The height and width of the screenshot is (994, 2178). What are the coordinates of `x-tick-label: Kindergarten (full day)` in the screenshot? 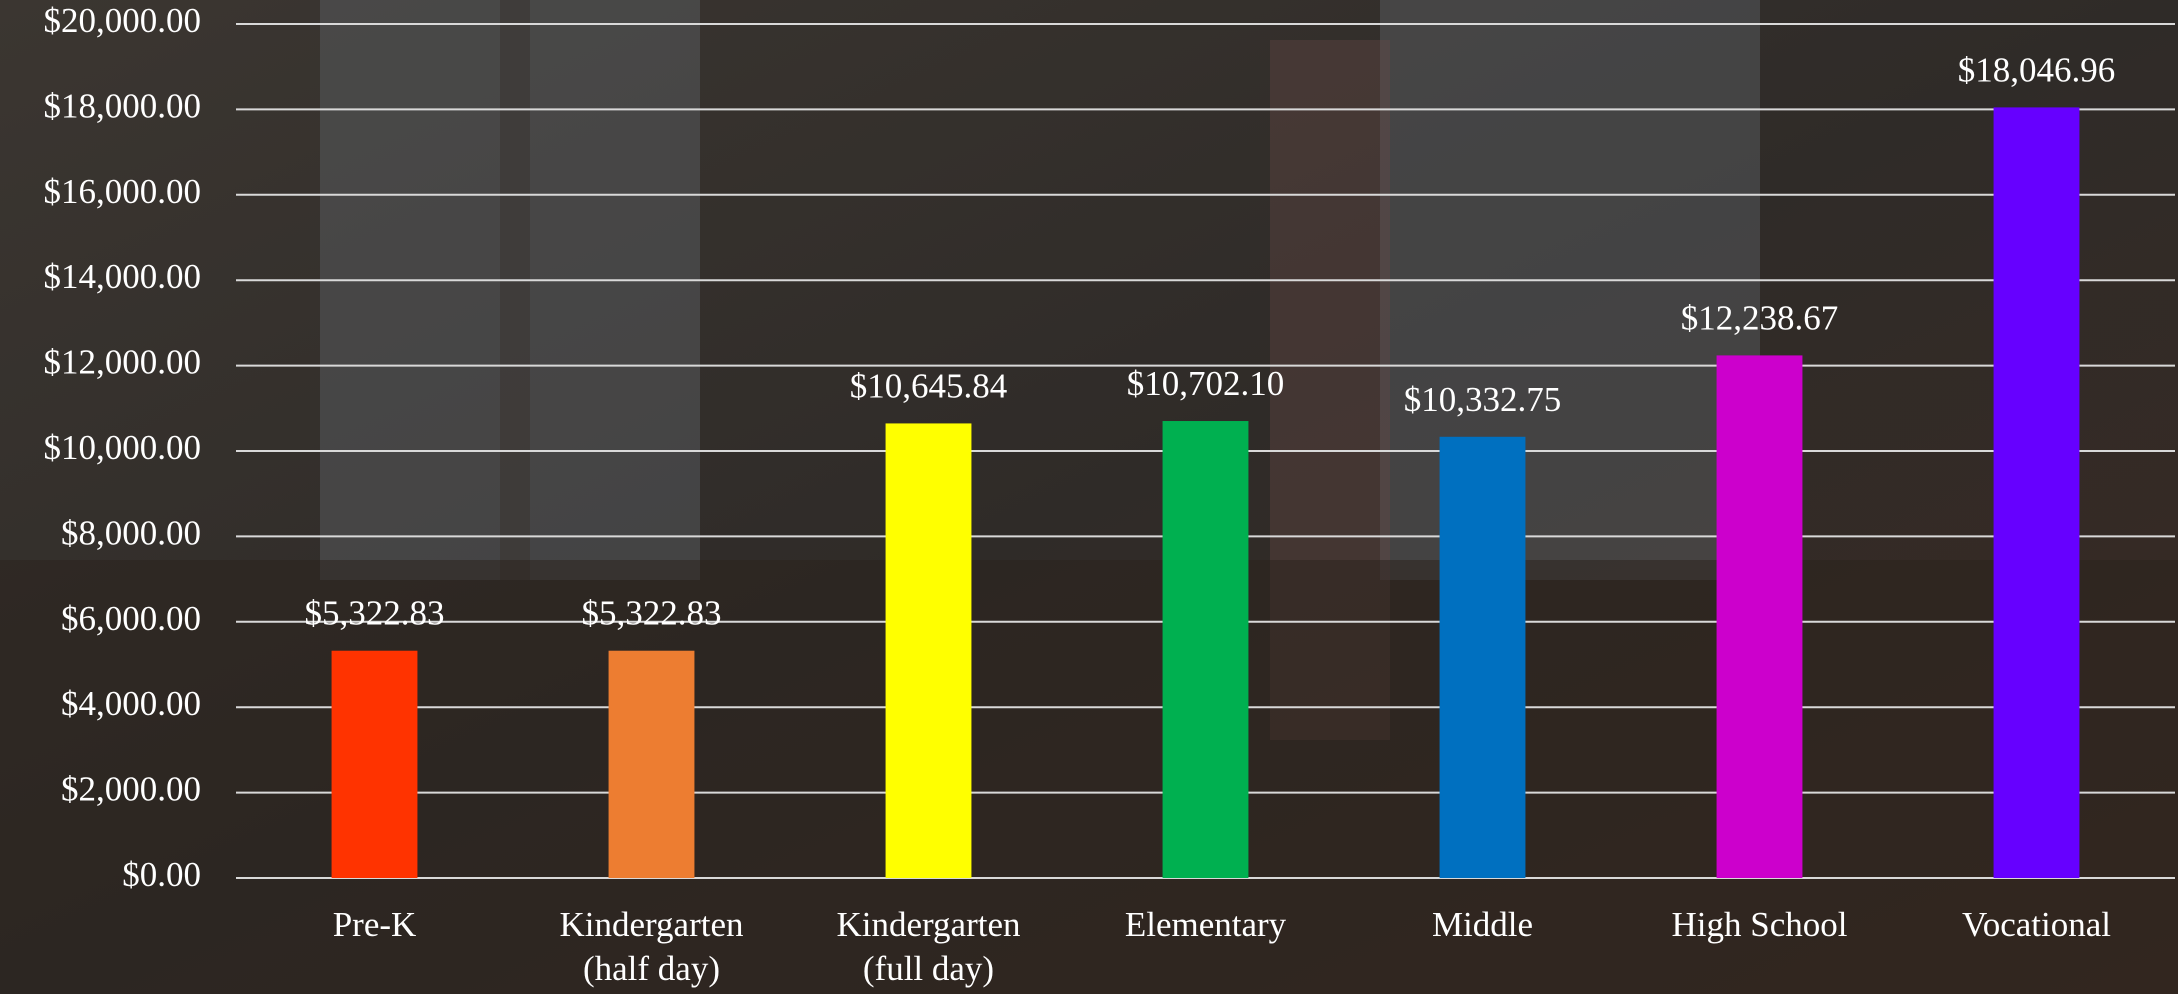 It's located at (928, 946).